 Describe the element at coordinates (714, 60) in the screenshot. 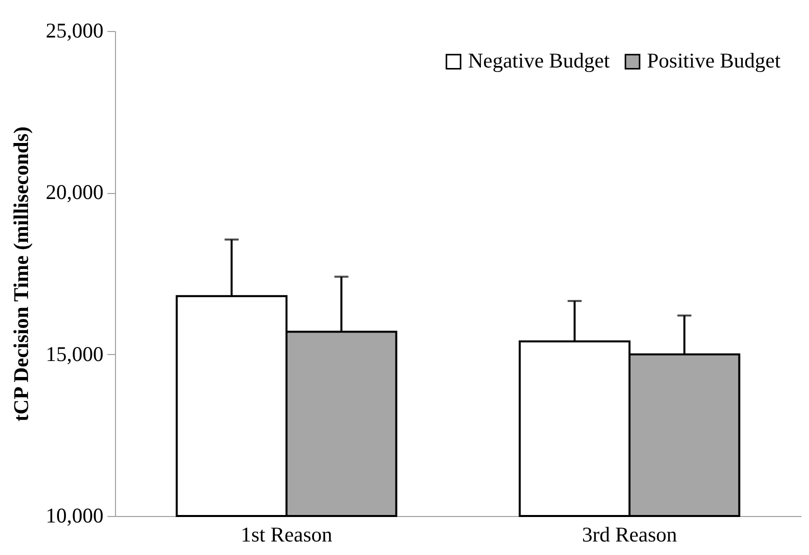

I see `legend-label: Positive Budget` at that location.